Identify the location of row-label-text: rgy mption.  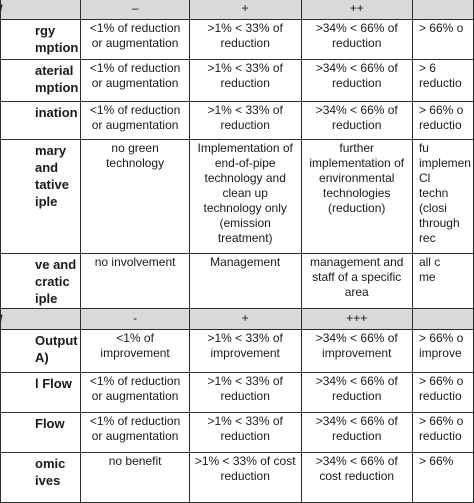
(57, 39).